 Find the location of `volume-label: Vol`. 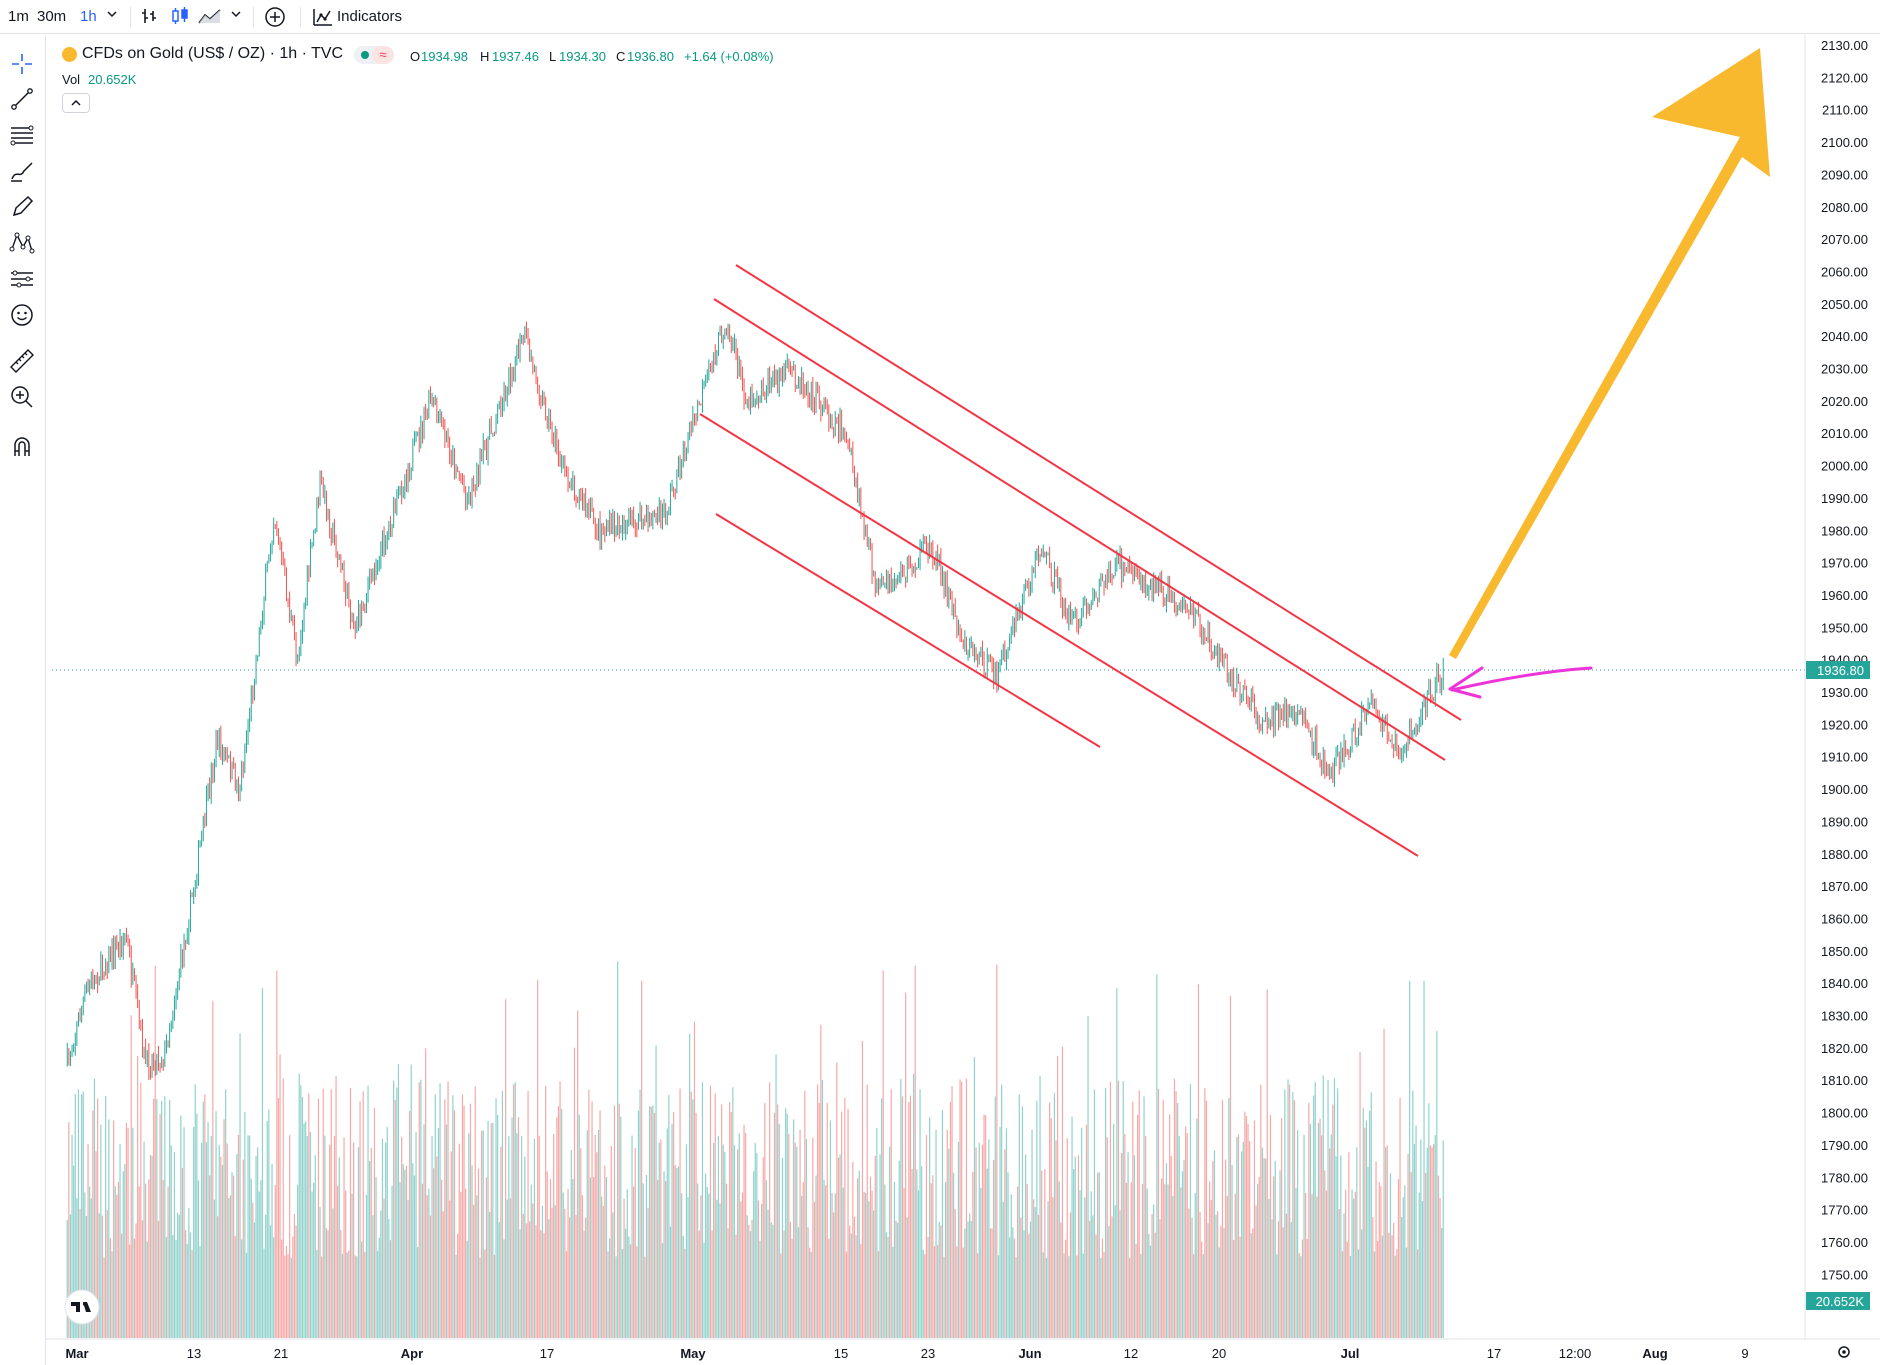

volume-label: Vol is located at coordinates (71, 79).